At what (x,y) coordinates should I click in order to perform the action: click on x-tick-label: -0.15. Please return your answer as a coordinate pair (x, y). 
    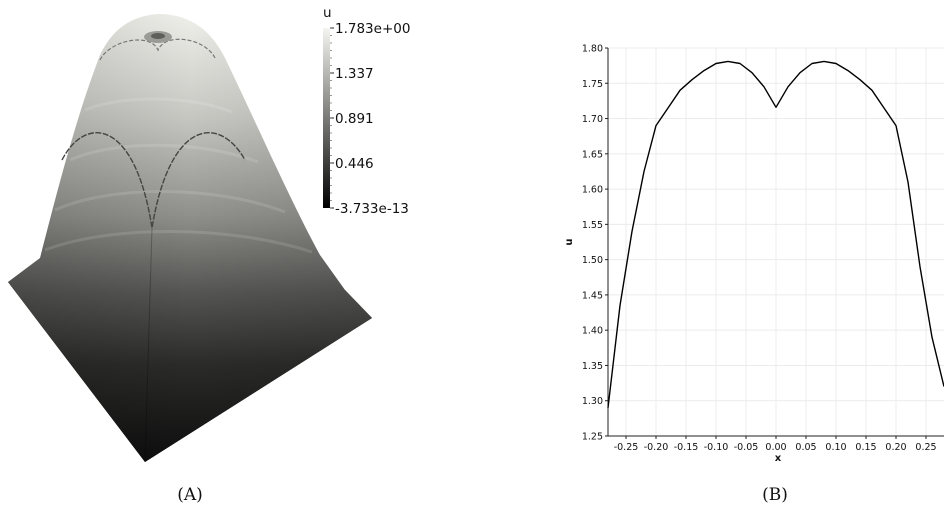
    Looking at the image, I should click on (686, 447).